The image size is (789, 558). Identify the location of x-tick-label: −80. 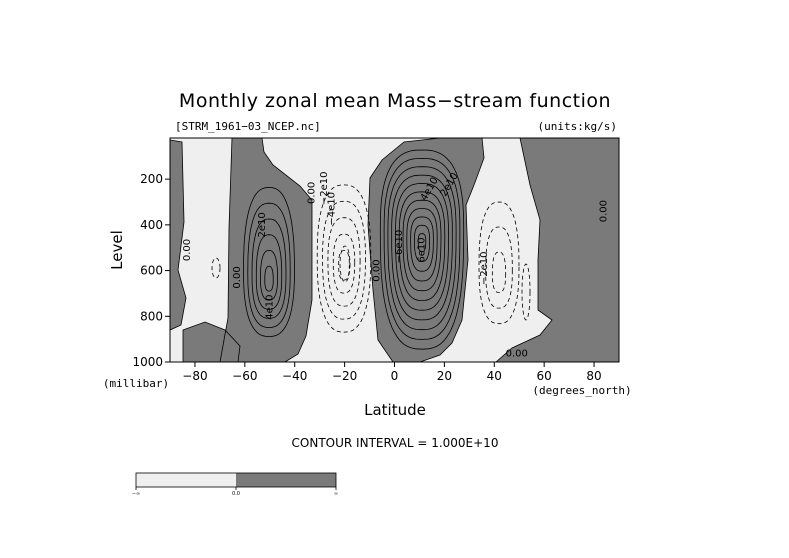
(194, 376).